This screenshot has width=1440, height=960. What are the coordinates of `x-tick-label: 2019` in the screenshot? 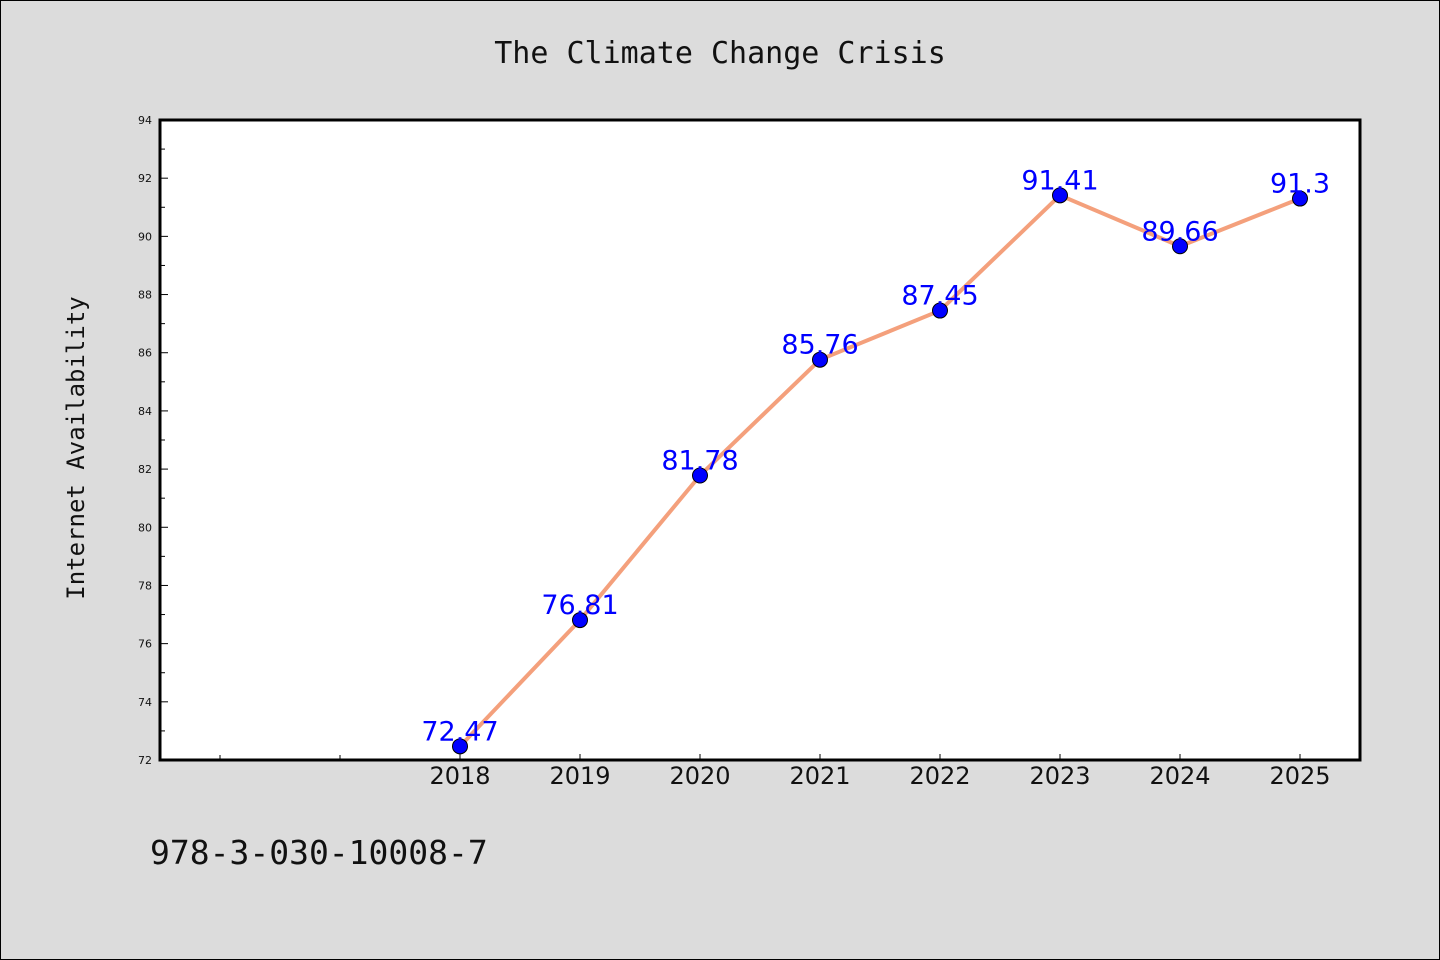 It's located at (579, 776).